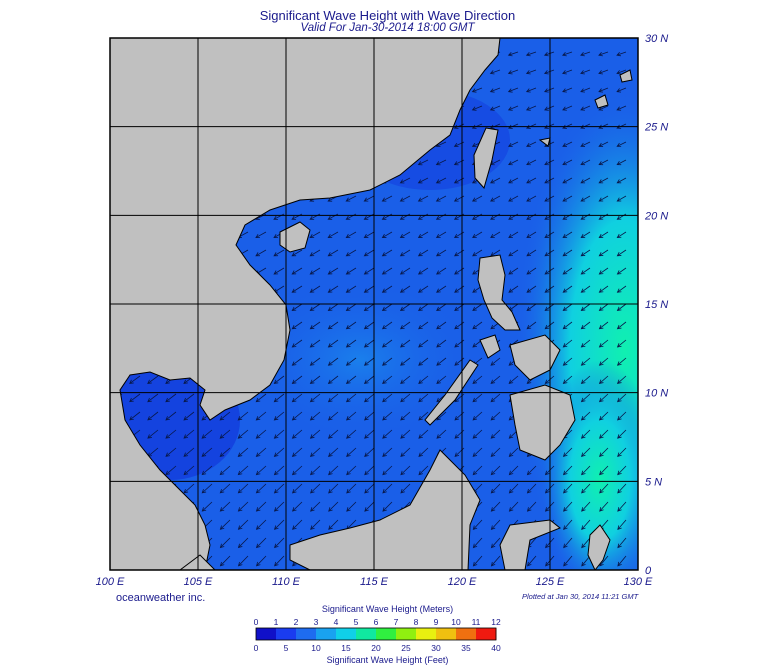 The image size is (775, 665). What do you see at coordinates (356, 622) in the screenshot?
I see `colorbar-meter-tick: 5` at bounding box center [356, 622].